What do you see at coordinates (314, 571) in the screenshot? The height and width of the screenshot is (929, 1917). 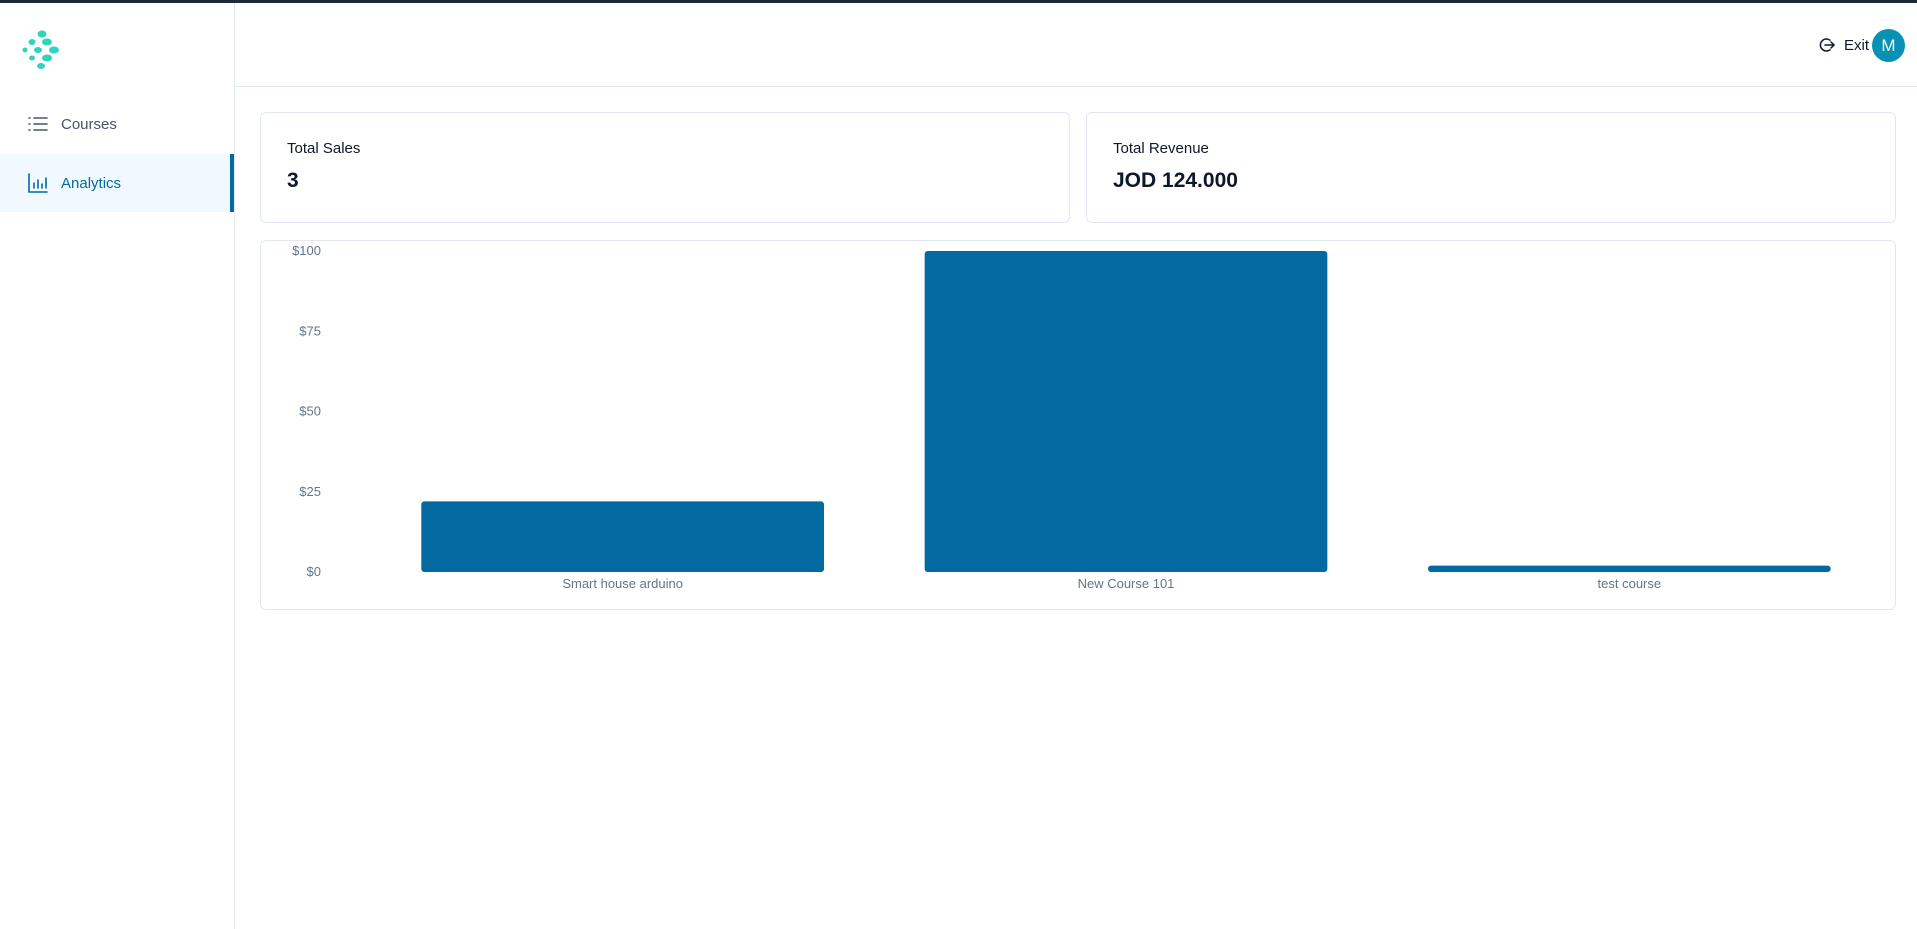 I see `y-tick-label: $0` at bounding box center [314, 571].